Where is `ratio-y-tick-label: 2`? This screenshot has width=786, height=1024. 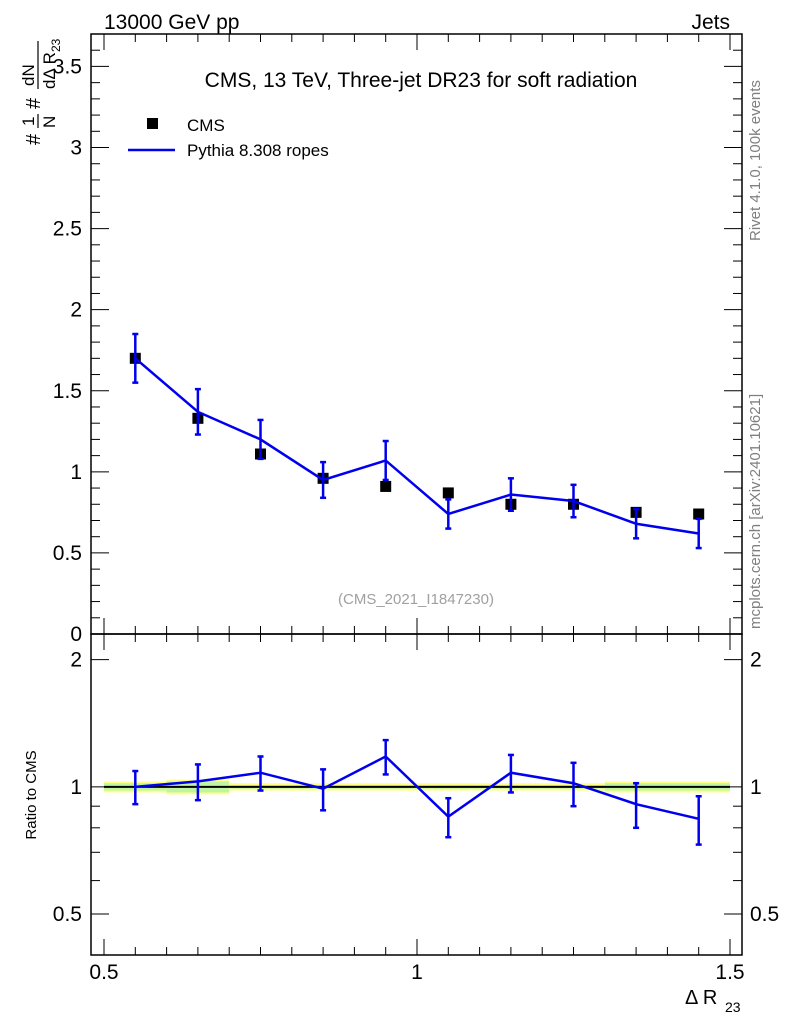 ratio-y-tick-label: 2 is located at coordinates (76, 660).